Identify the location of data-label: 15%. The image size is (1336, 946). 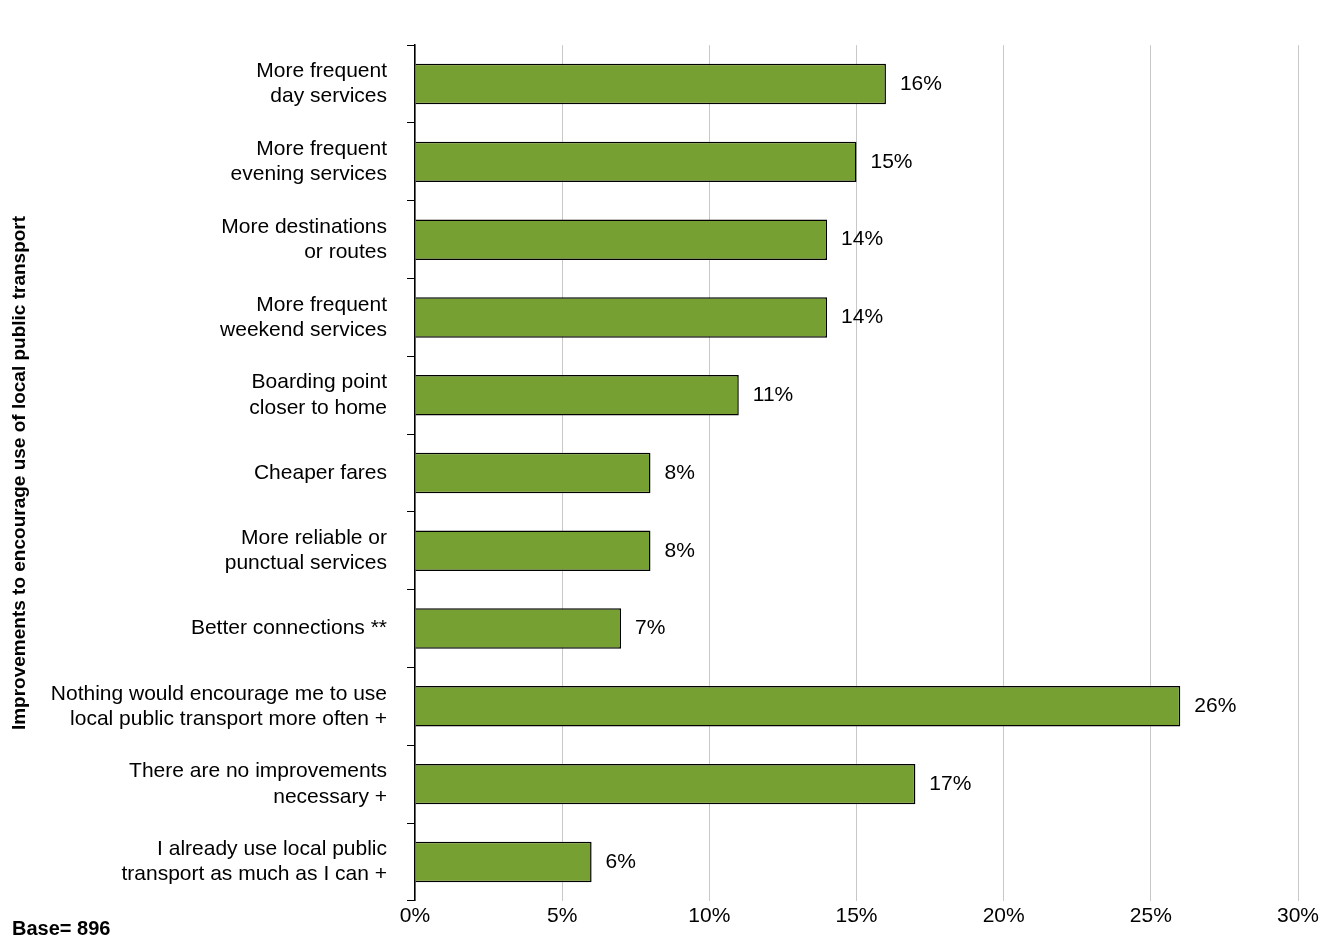
(891, 160).